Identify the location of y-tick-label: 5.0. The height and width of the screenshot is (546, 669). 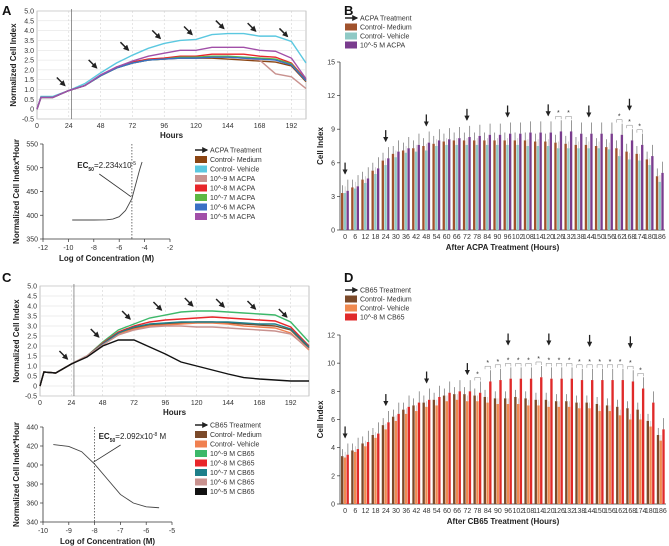
(29, 12).